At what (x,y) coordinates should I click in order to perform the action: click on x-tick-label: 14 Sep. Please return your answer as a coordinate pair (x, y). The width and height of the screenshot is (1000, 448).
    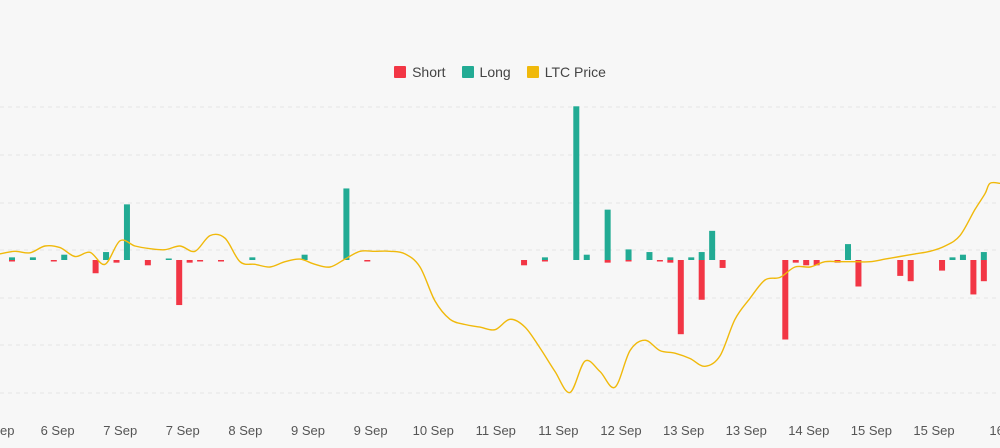
    Looking at the image, I should click on (808, 430).